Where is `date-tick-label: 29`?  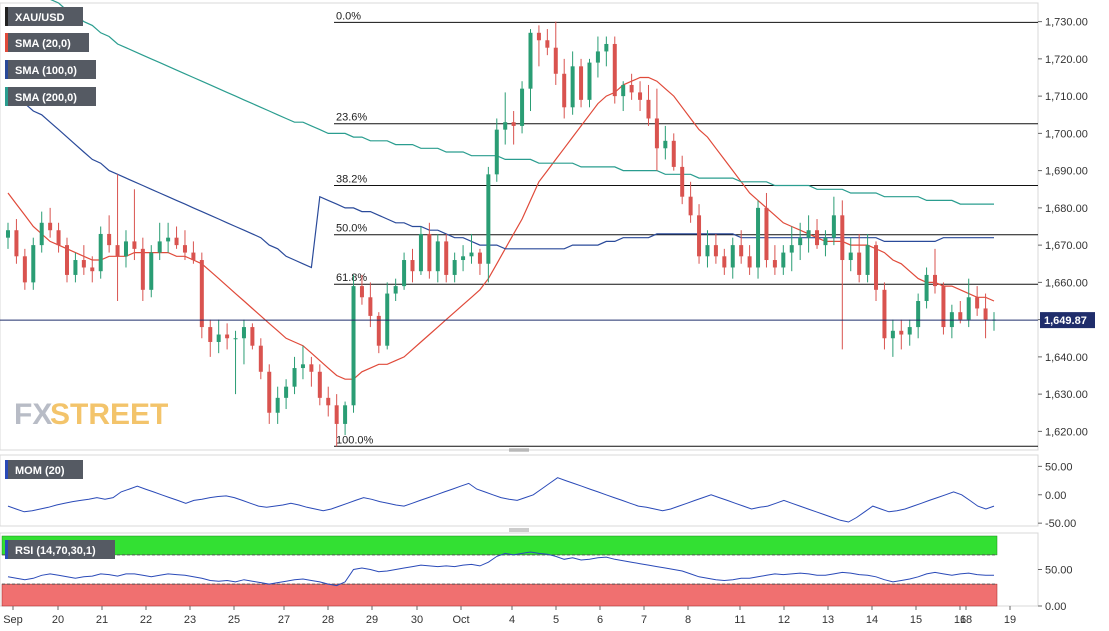 date-tick-label: 29 is located at coordinates (372, 620).